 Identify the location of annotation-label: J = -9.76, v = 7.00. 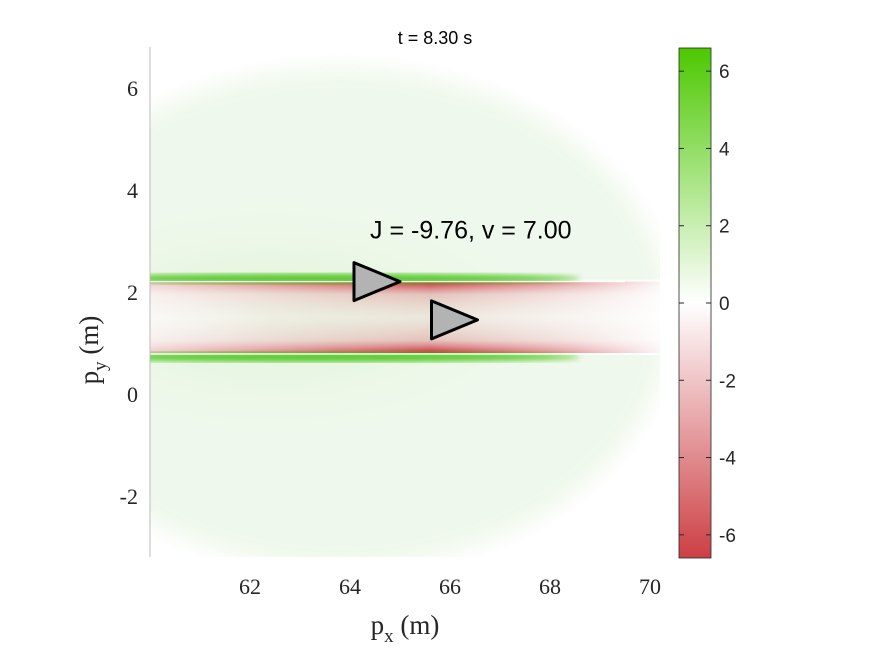
(471, 230).